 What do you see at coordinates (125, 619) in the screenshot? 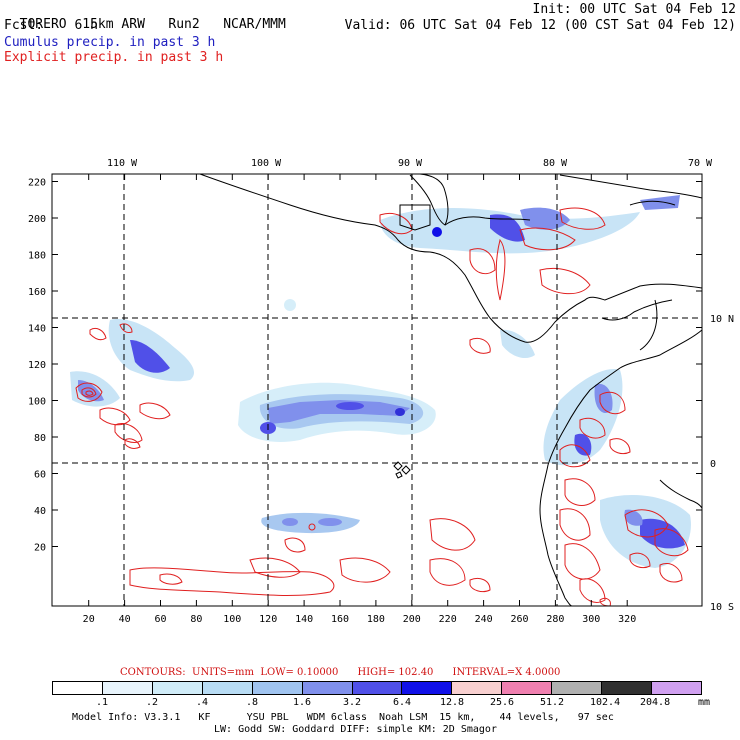
I see `x-tick-label: 40` at bounding box center [125, 619].